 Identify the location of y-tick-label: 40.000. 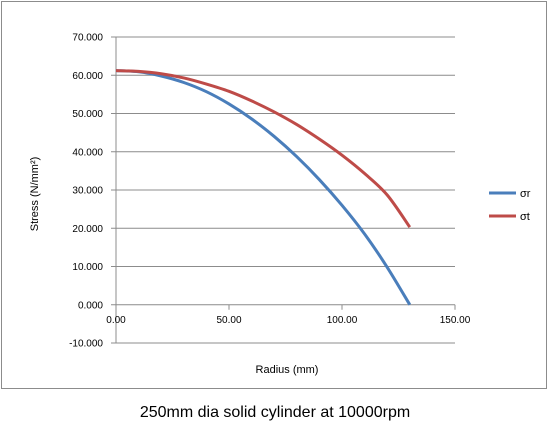
(87, 152).